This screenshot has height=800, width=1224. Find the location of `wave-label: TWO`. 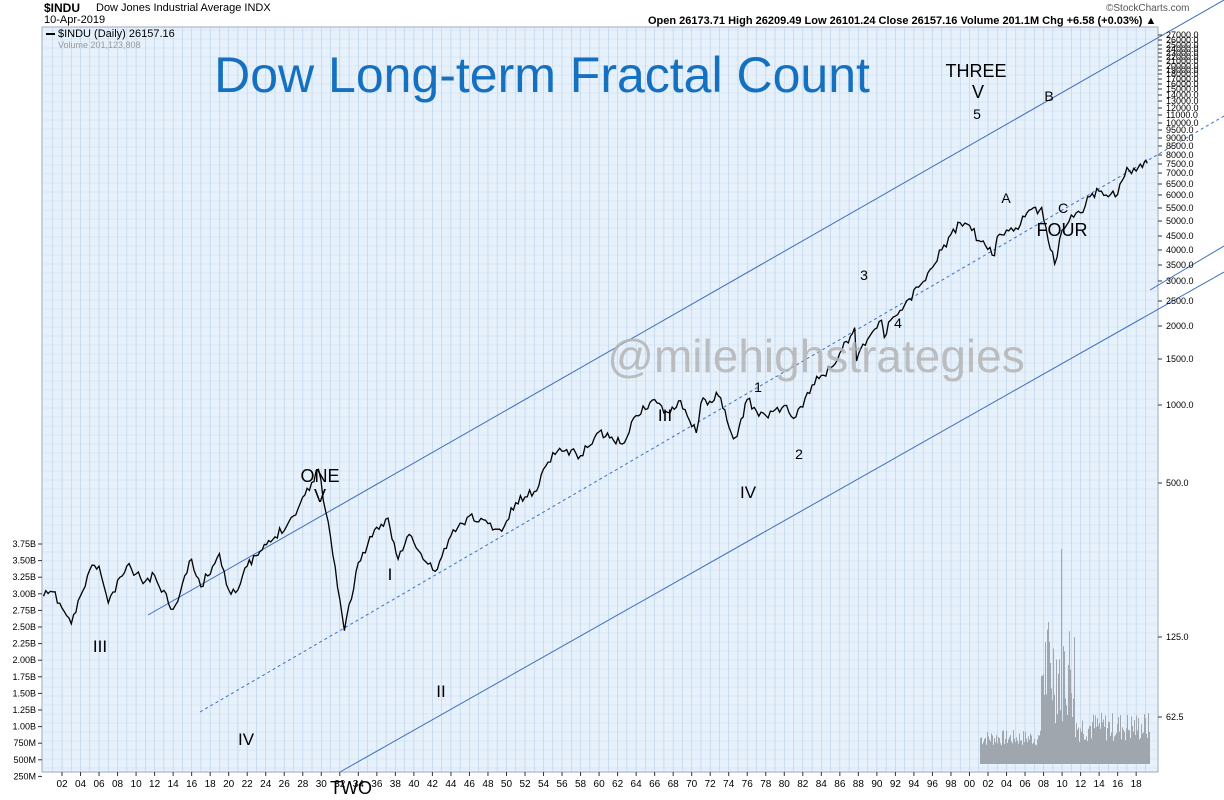

wave-label: TWO is located at coordinates (351, 788).